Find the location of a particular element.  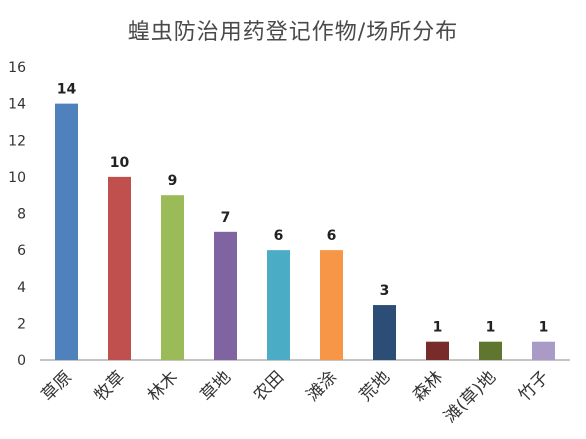

y-tick-label: 10 is located at coordinates (17, 178).